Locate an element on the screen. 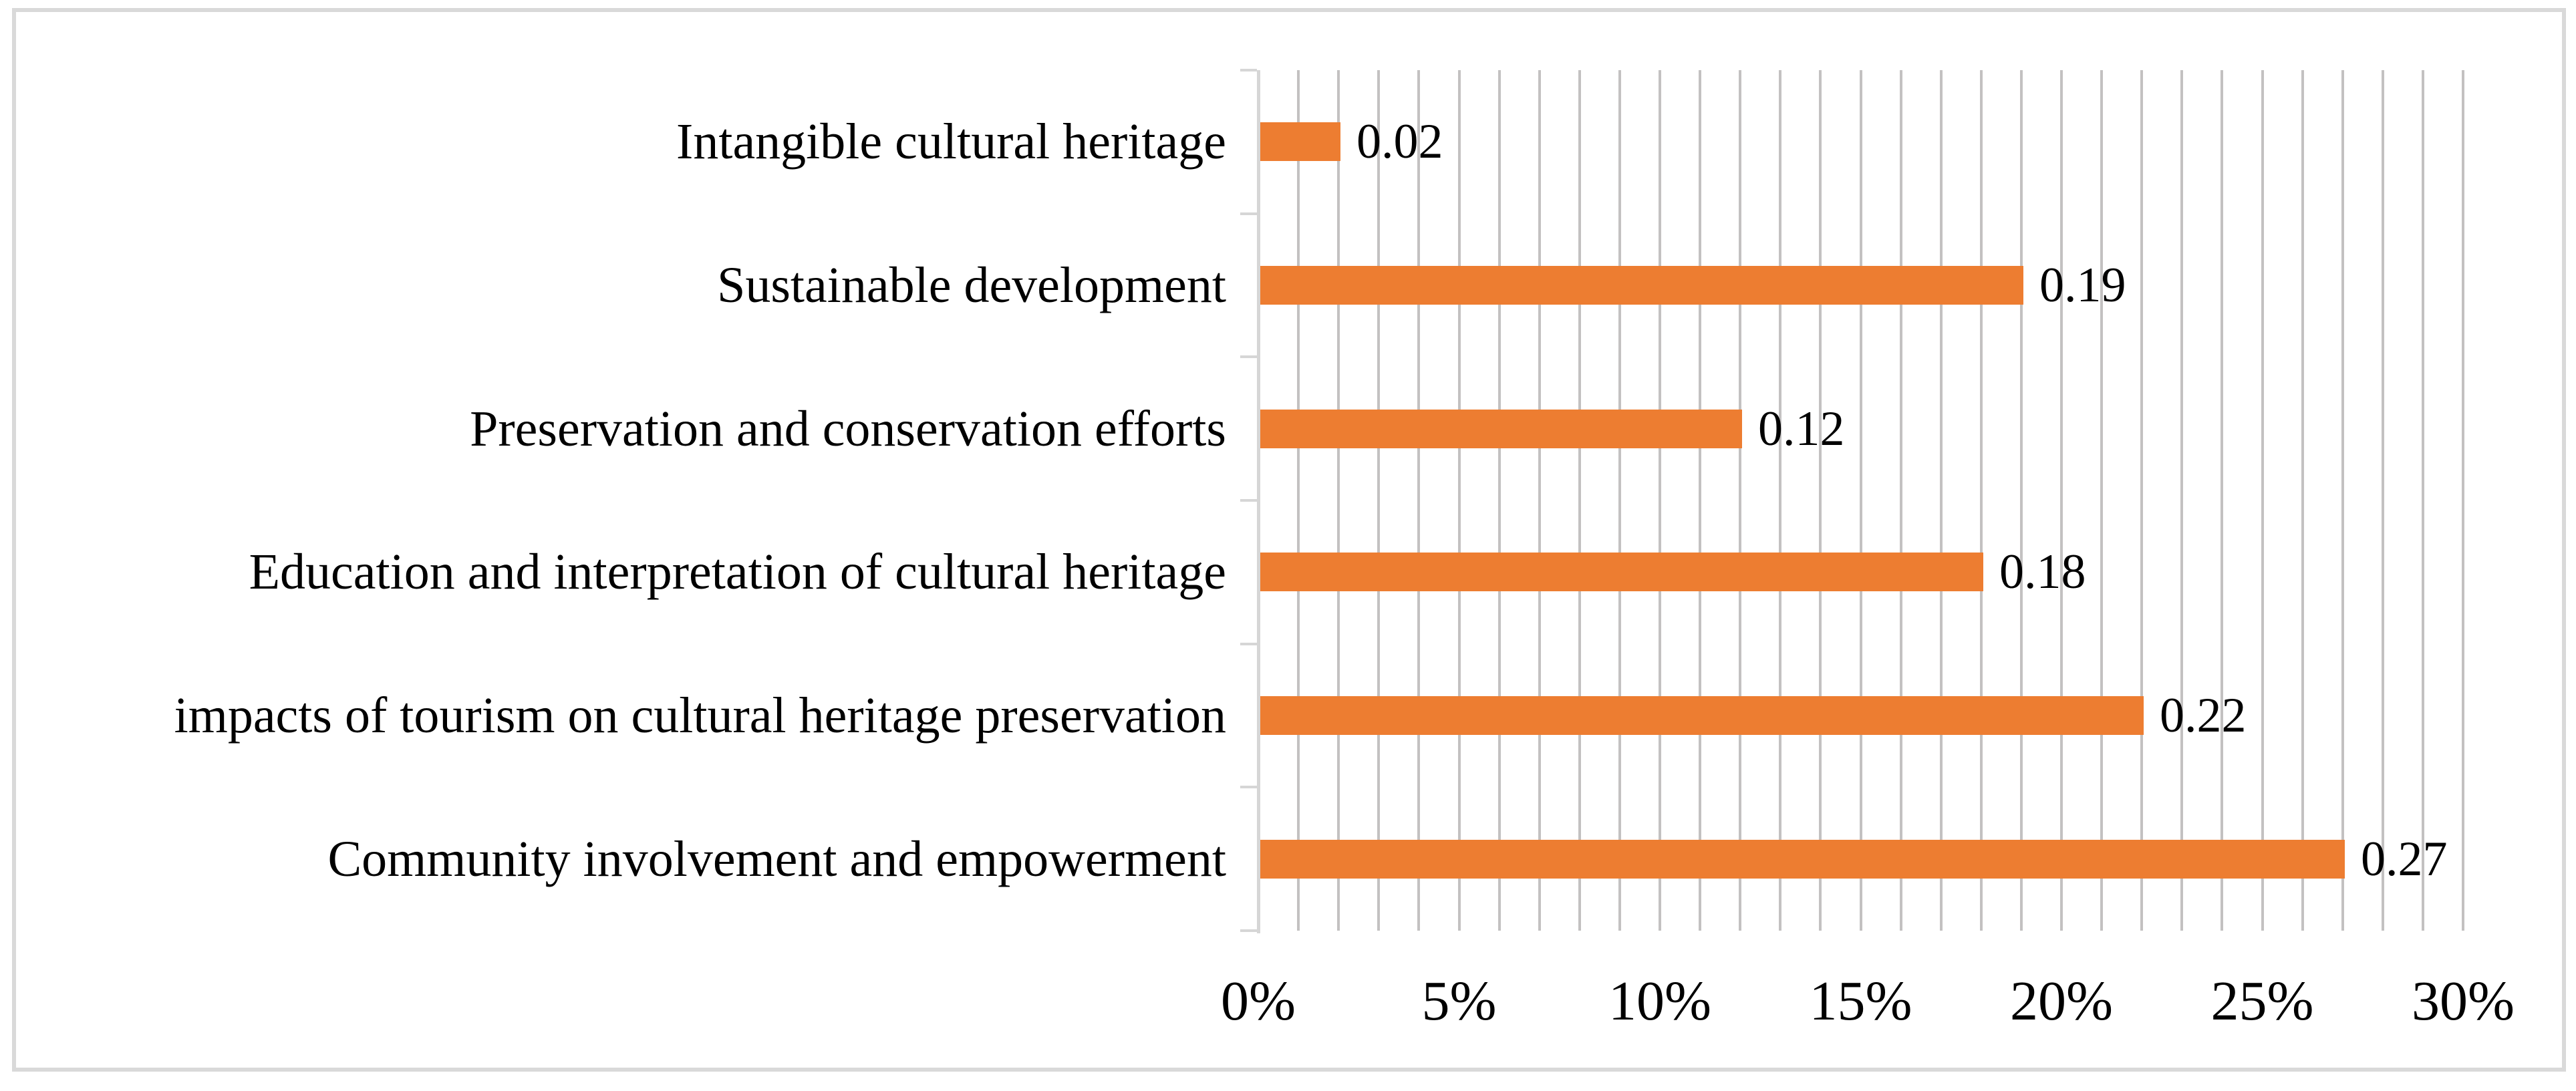 This screenshot has width=2576, height=1091. x-axis-tick-label: 25% is located at coordinates (2262, 1001).